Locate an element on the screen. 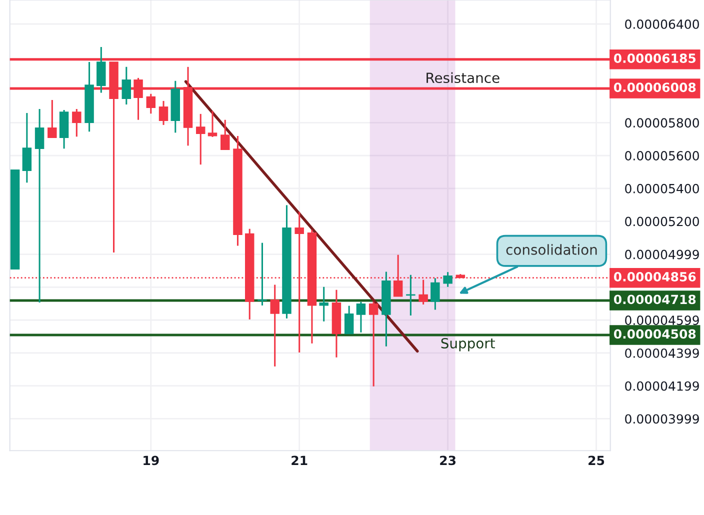  y-tick-label: 0.00004199 is located at coordinates (662, 386).